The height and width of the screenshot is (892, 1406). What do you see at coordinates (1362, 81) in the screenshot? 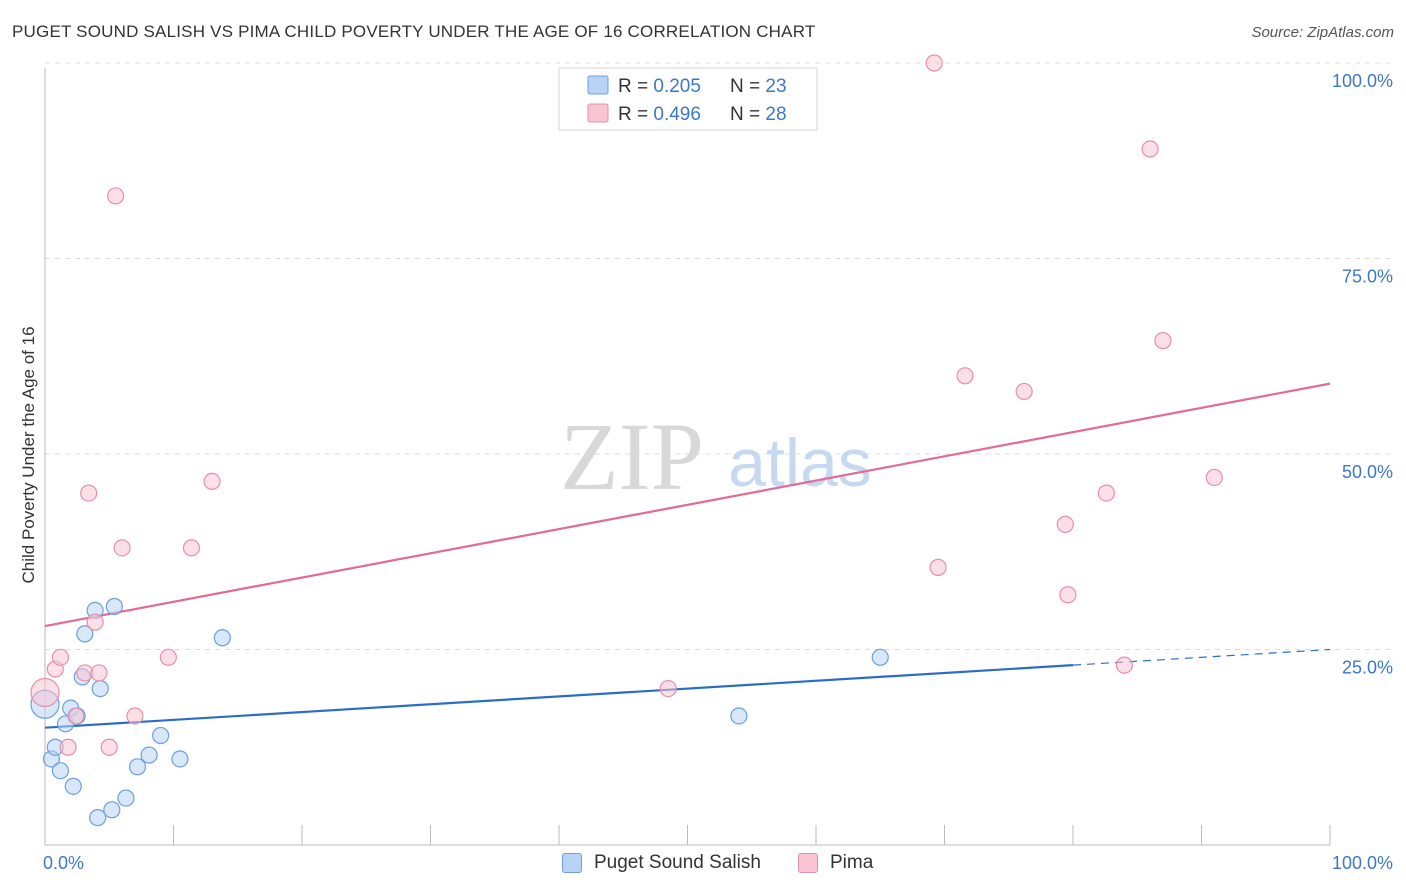
I see `y-tick-label: 100.0%` at bounding box center [1362, 81].